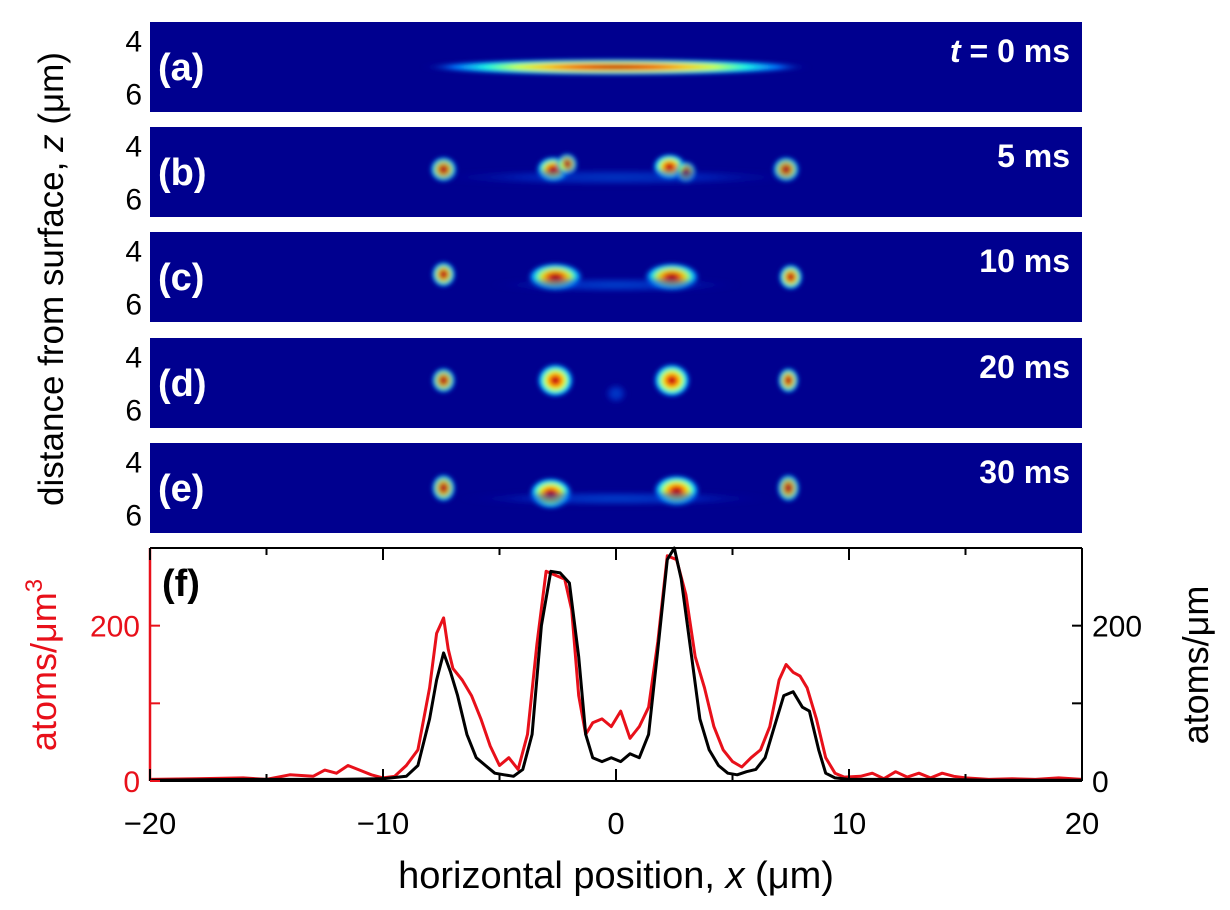  Describe the element at coordinates (1195, 665) in the screenshot. I see `y-right-axis-label: atoms/μm` at that location.